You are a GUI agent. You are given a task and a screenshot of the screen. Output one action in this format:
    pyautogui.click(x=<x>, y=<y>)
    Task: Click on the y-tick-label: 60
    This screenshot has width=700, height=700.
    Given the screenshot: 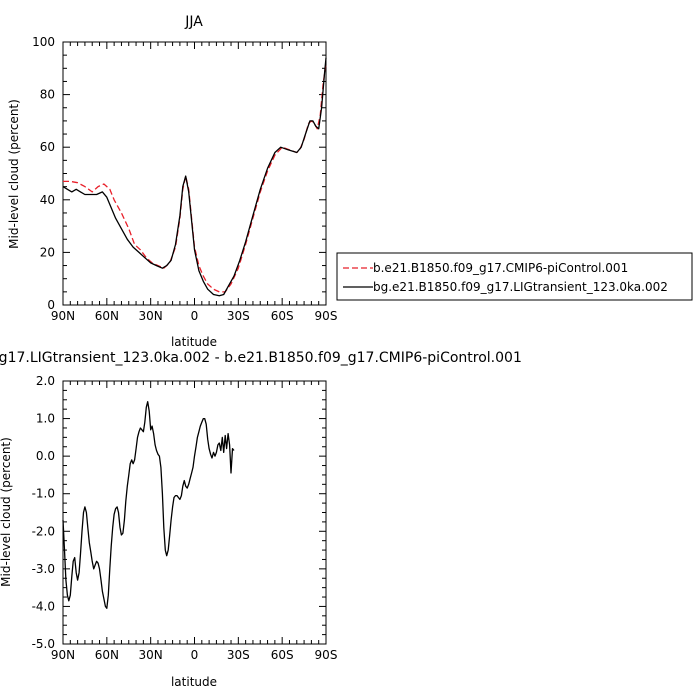 What is the action you would take?
    pyautogui.click(x=47, y=147)
    